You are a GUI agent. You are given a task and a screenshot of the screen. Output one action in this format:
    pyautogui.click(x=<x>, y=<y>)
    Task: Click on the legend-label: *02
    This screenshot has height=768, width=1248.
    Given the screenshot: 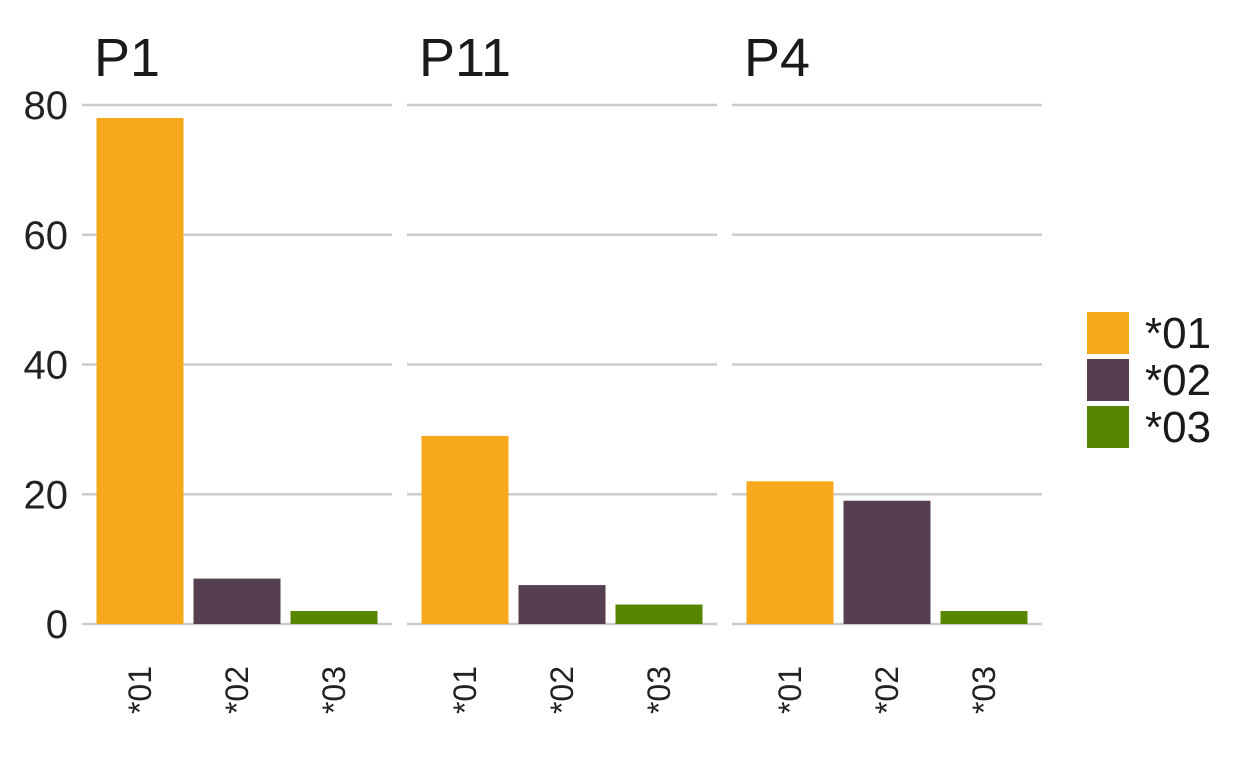 What is the action you would take?
    pyautogui.click(x=1178, y=380)
    